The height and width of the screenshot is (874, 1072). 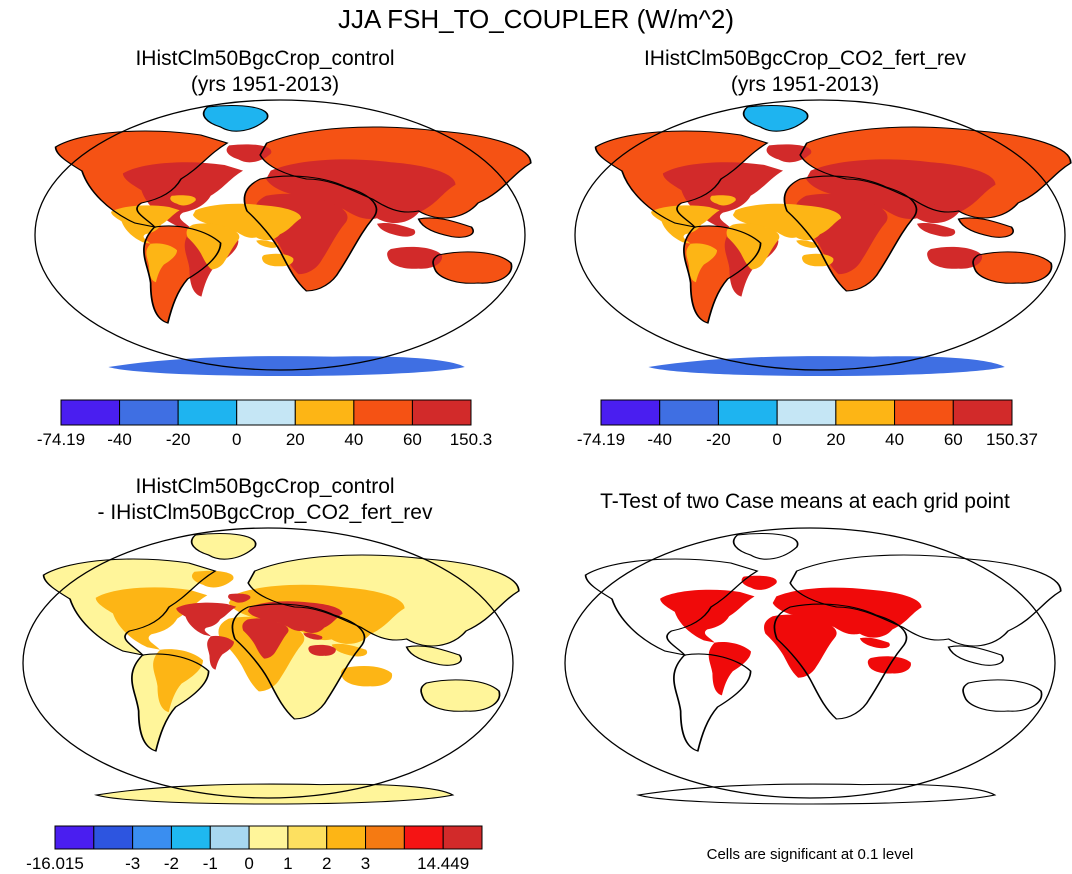 I want to click on significance-note: Cells are significant at 0.1 level, so click(x=810, y=854).